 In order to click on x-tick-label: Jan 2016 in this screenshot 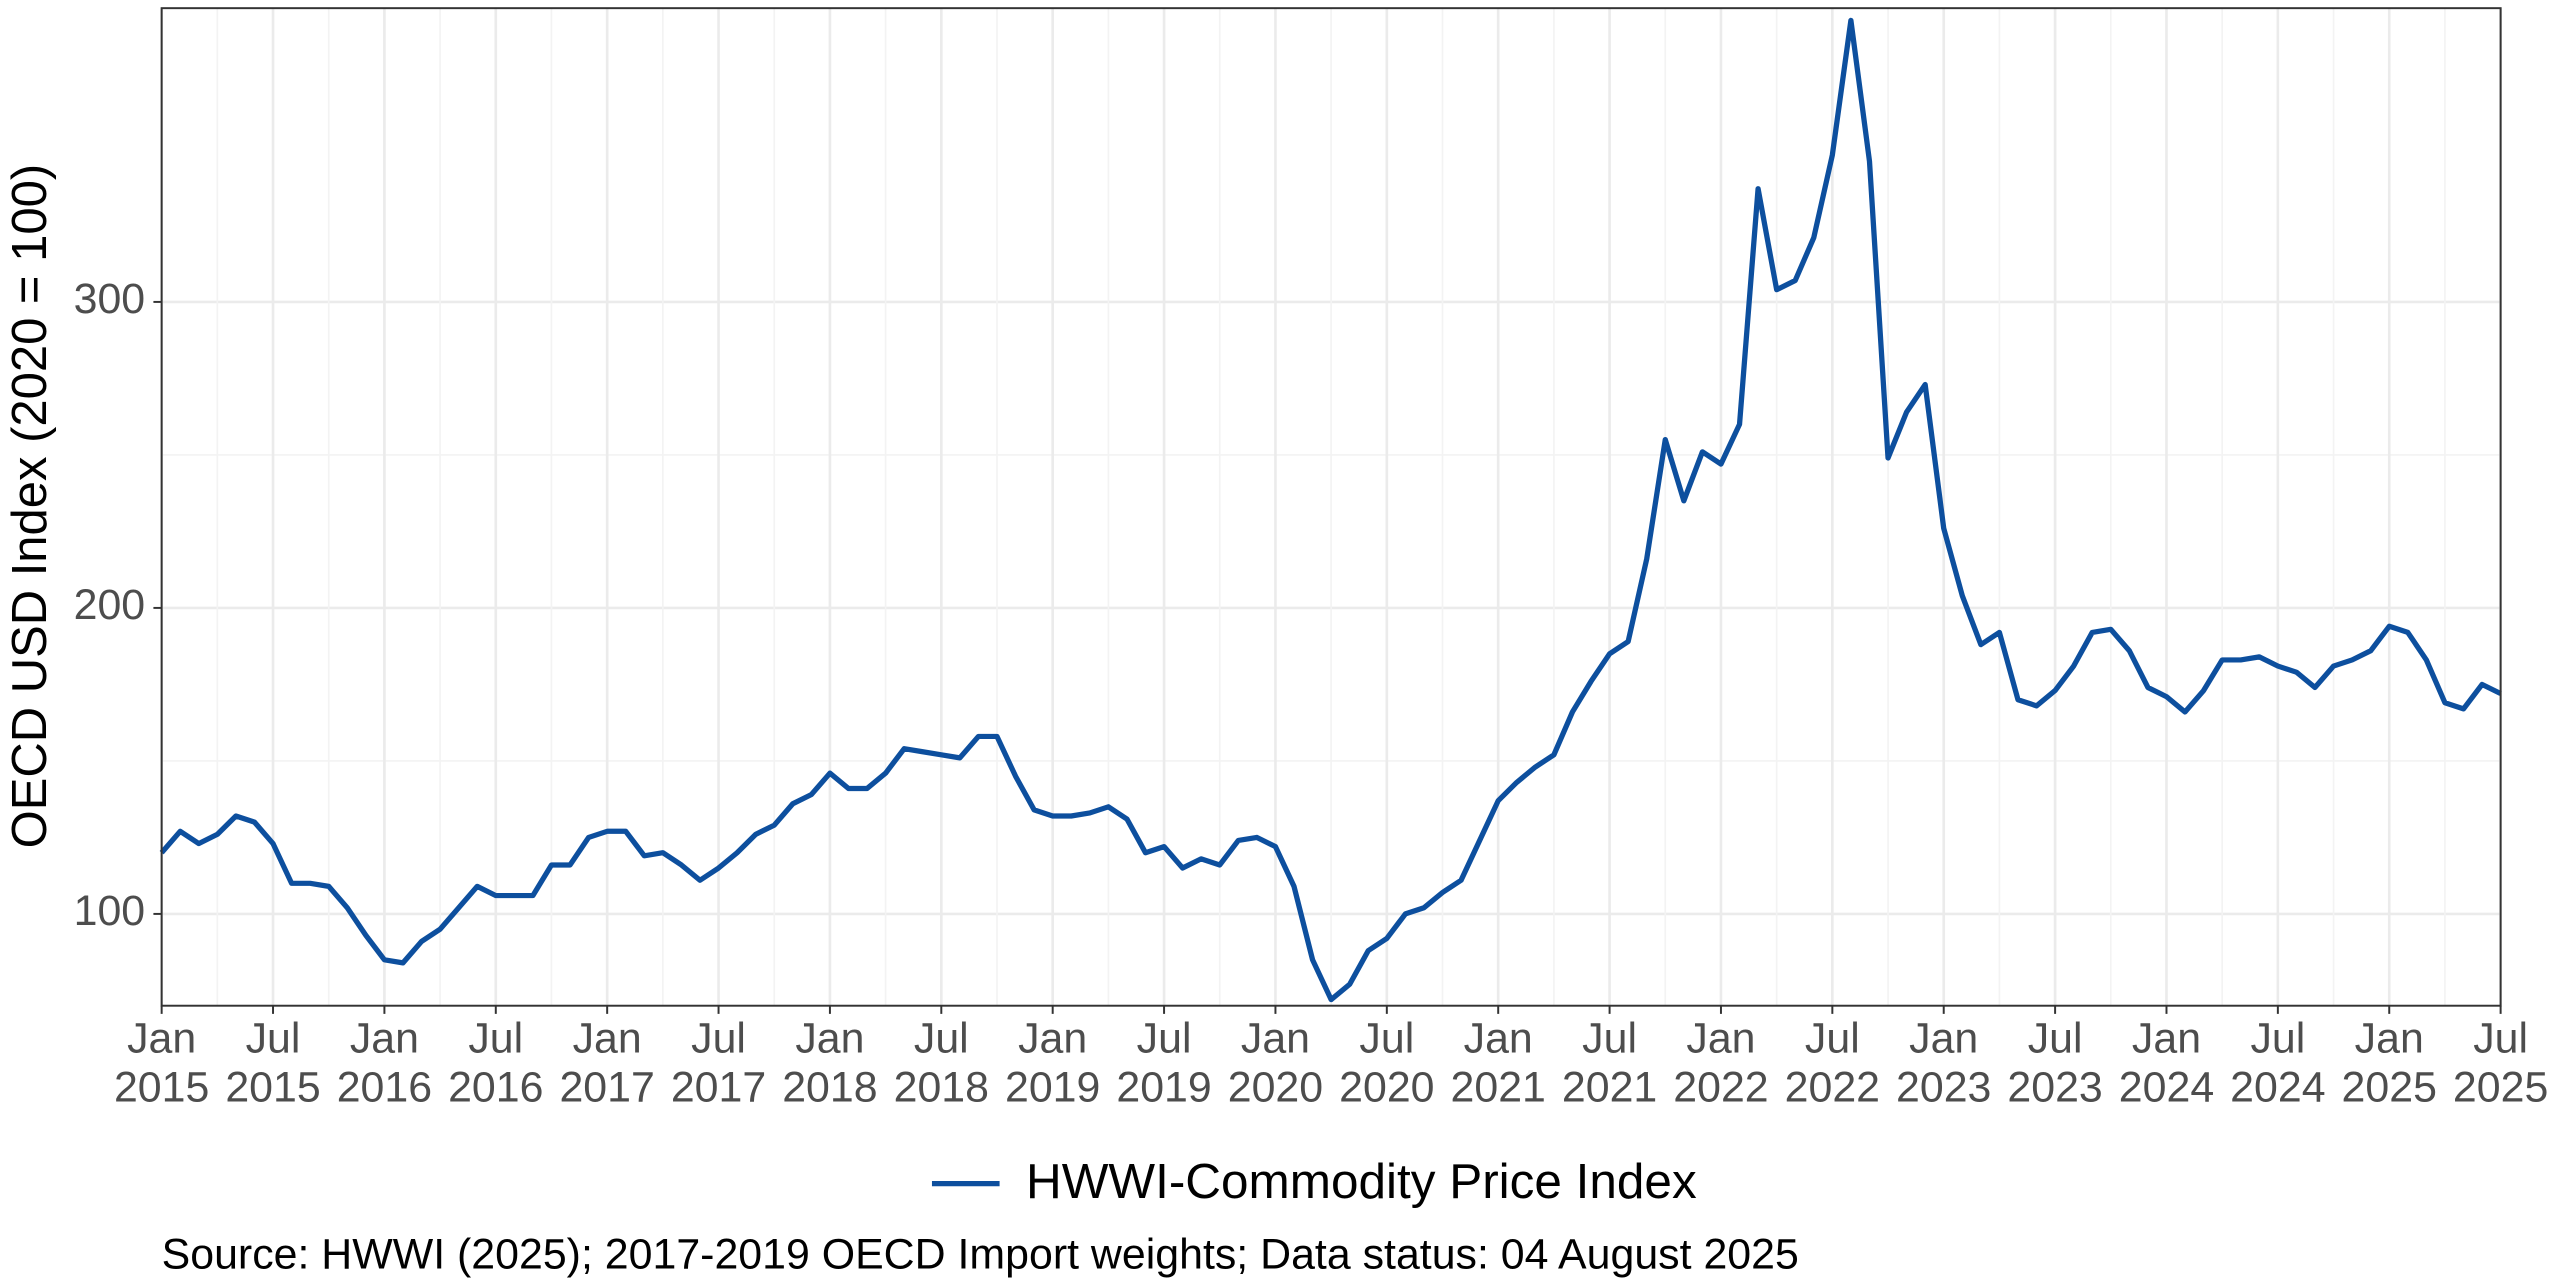, I will do `click(384, 1063)`.